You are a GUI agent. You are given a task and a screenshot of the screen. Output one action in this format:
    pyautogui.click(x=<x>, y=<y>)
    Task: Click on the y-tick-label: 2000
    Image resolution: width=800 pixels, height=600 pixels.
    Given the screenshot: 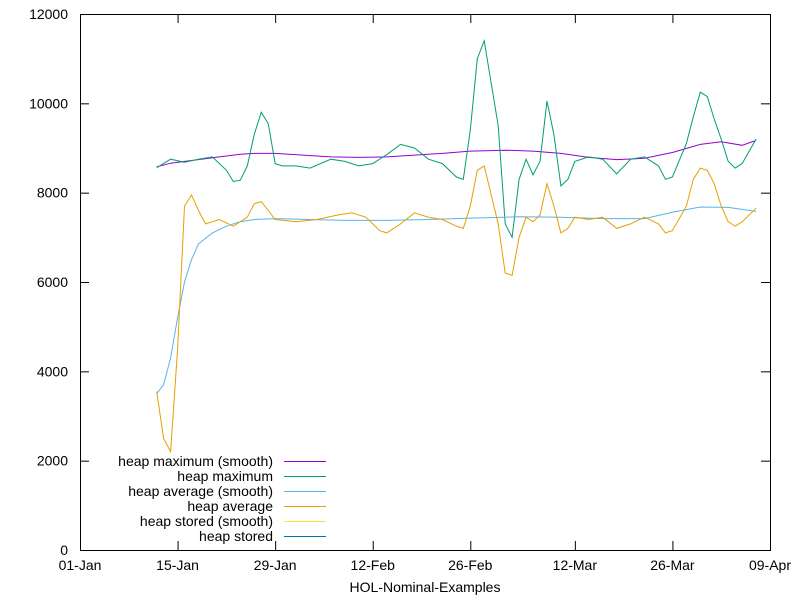 What is the action you would take?
    pyautogui.click(x=52, y=461)
    